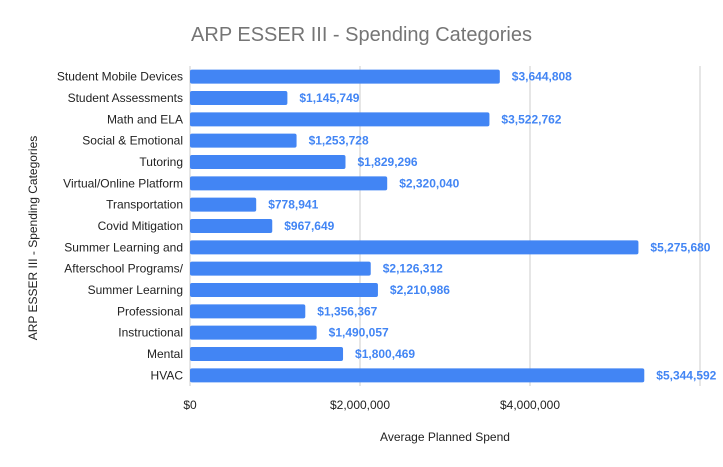  Describe the element at coordinates (329, 98) in the screenshot. I see `data-label-1: $1,145,749` at that location.